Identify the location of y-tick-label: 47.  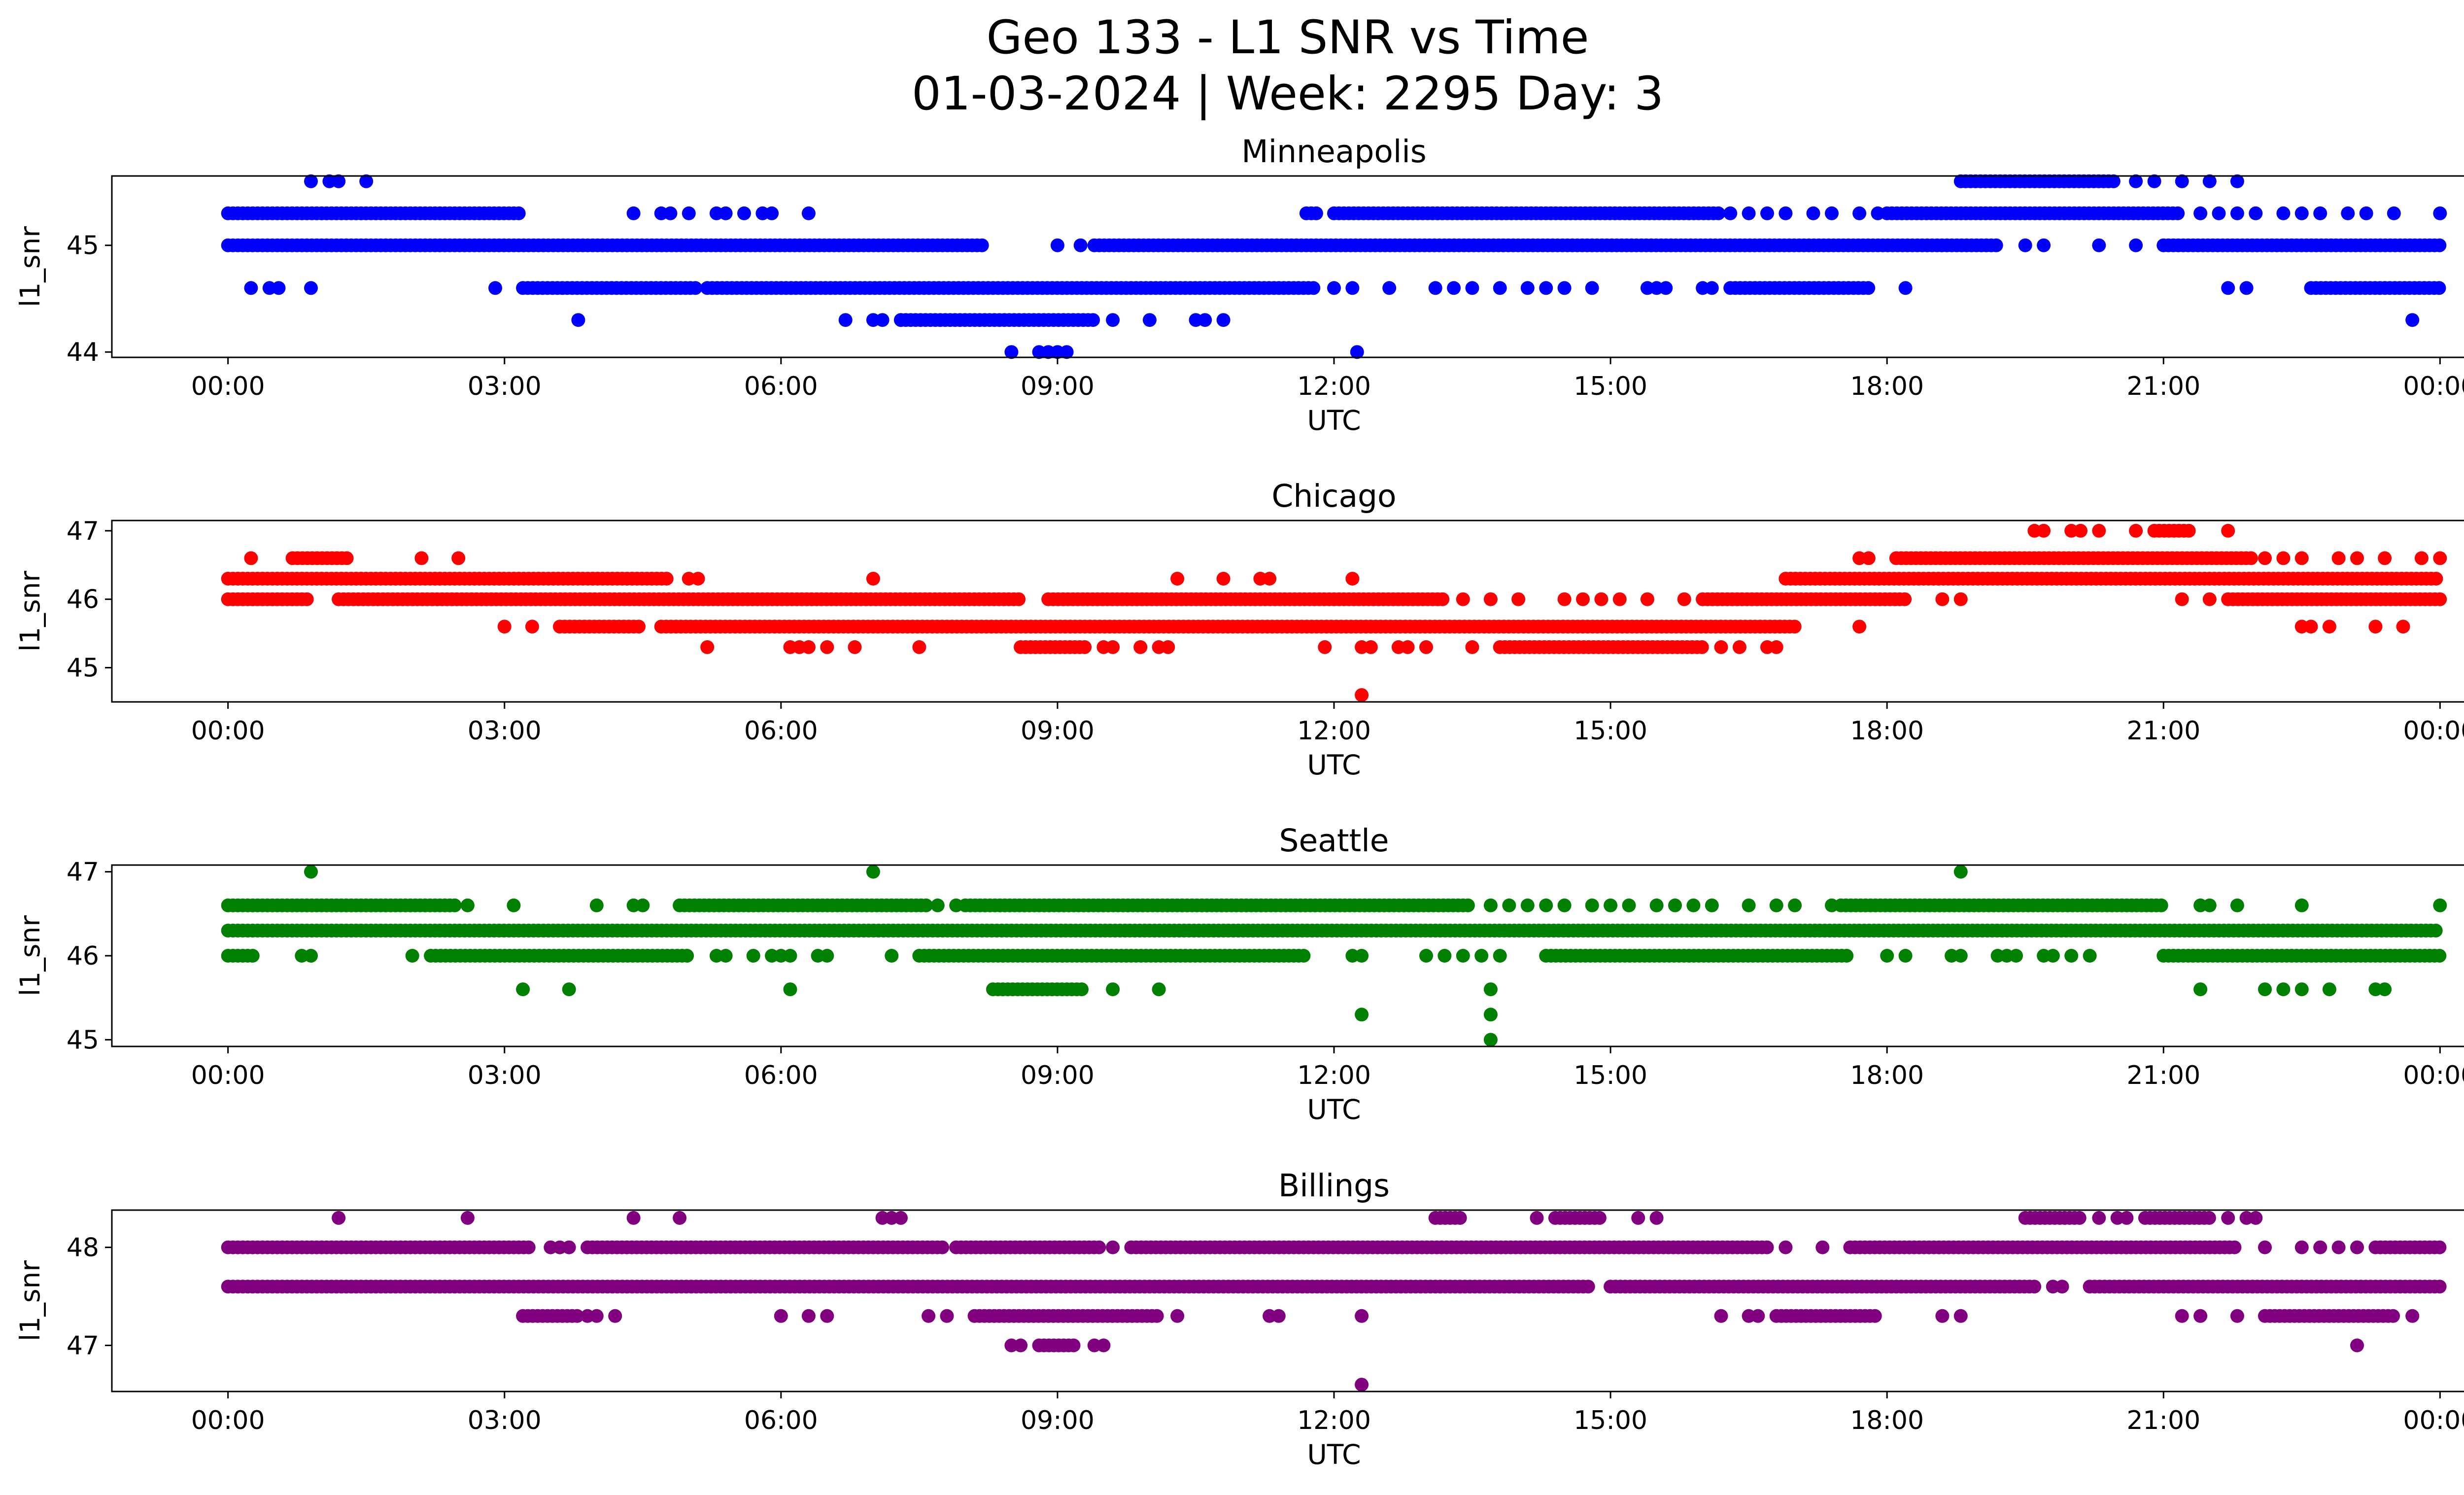
(83, 872).